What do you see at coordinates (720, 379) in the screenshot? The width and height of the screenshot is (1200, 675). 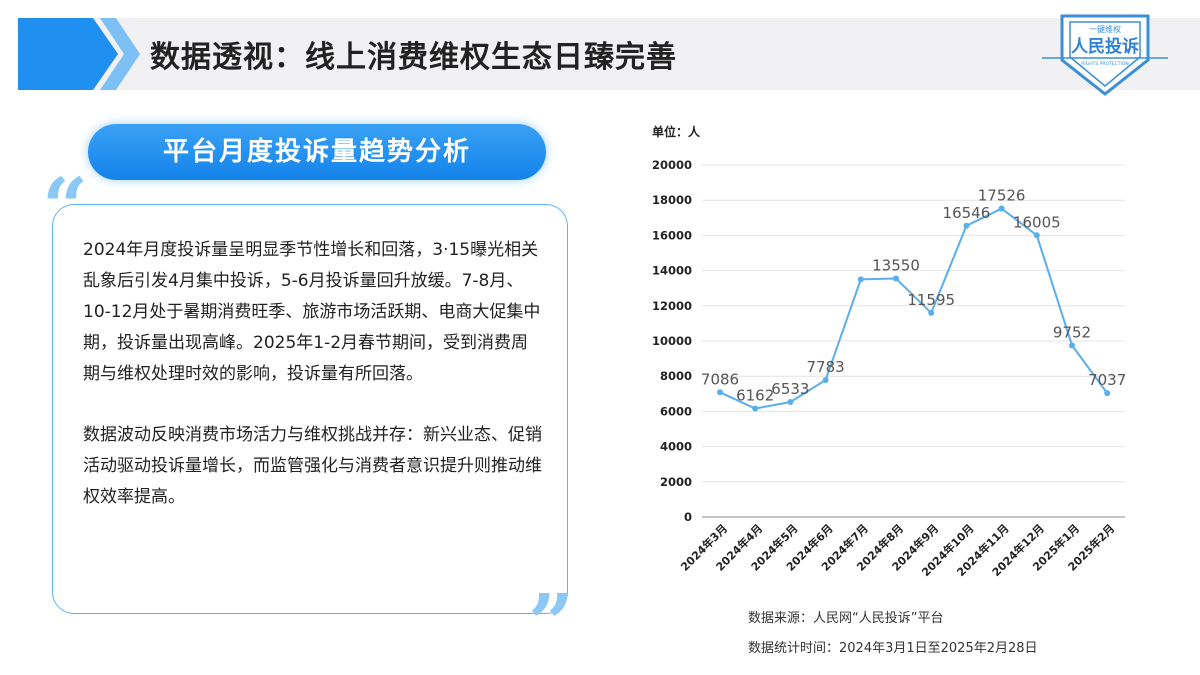 I see `data-label: 7086` at bounding box center [720, 379].